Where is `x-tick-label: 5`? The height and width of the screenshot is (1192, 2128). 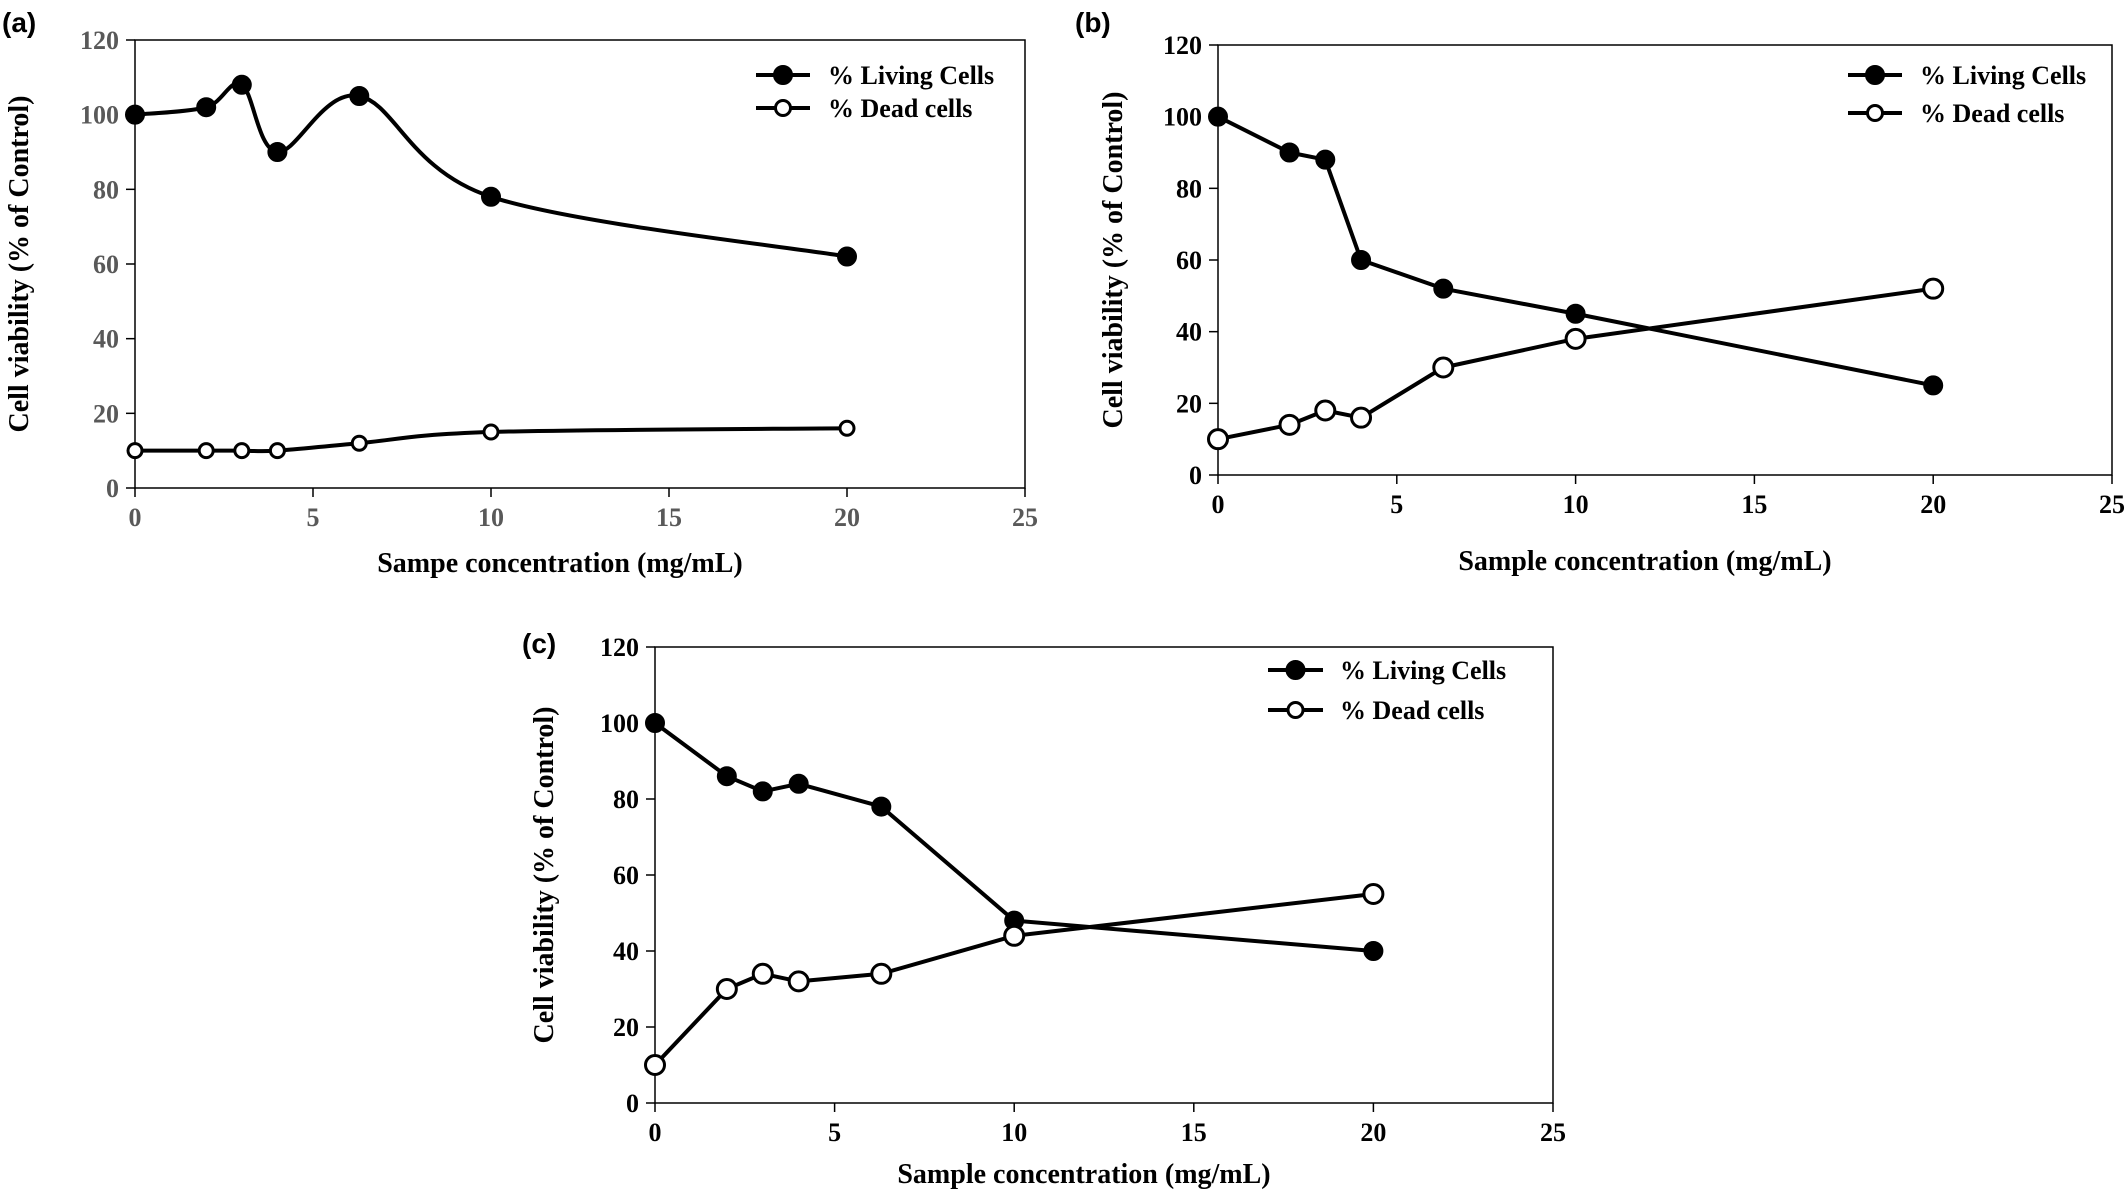 x-tick-label: 5 is located at coordinates (313, 517).